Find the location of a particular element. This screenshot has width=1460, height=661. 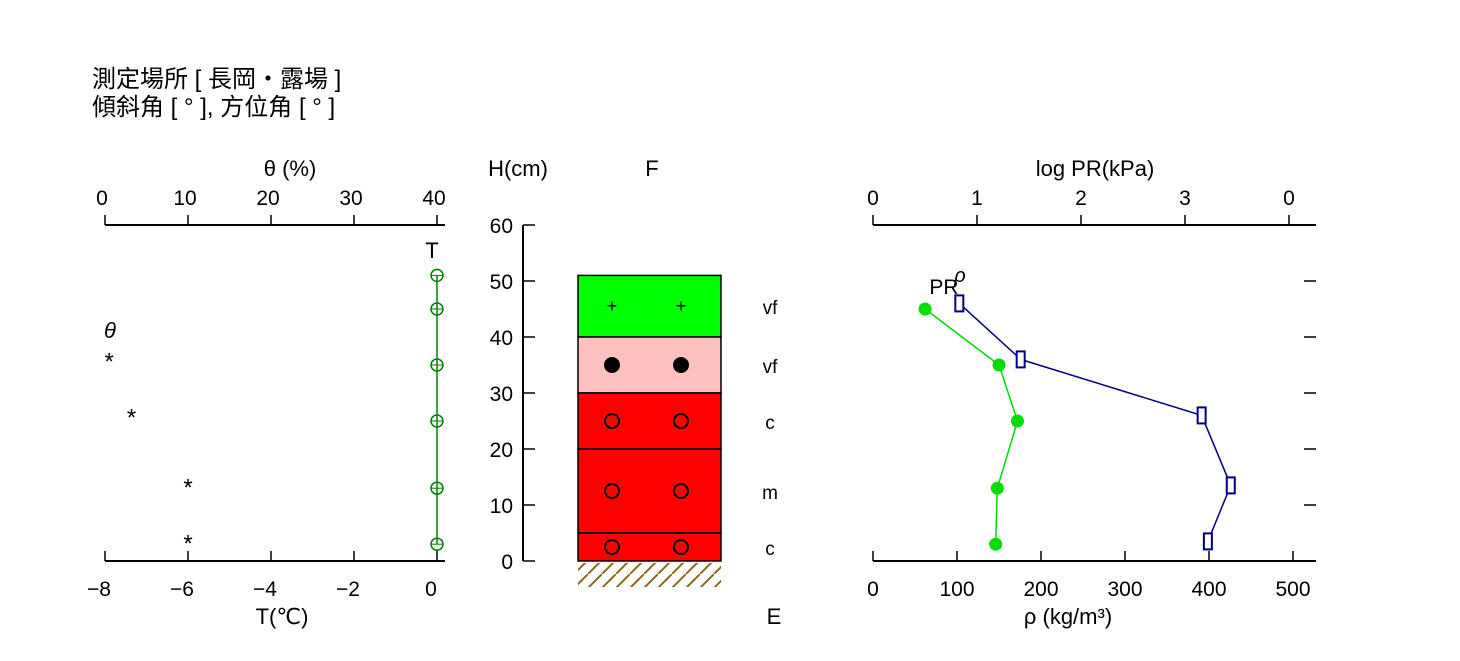

rho-legend-label: ρ is located at coordinates (959, 276).